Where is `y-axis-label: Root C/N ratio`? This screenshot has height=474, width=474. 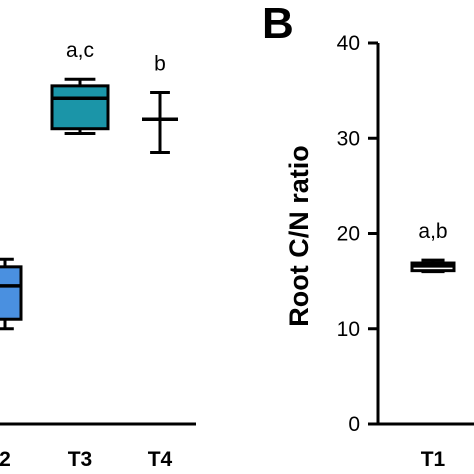 y-axis-label: Root C/N ratio is located at coordinates (299, 236).